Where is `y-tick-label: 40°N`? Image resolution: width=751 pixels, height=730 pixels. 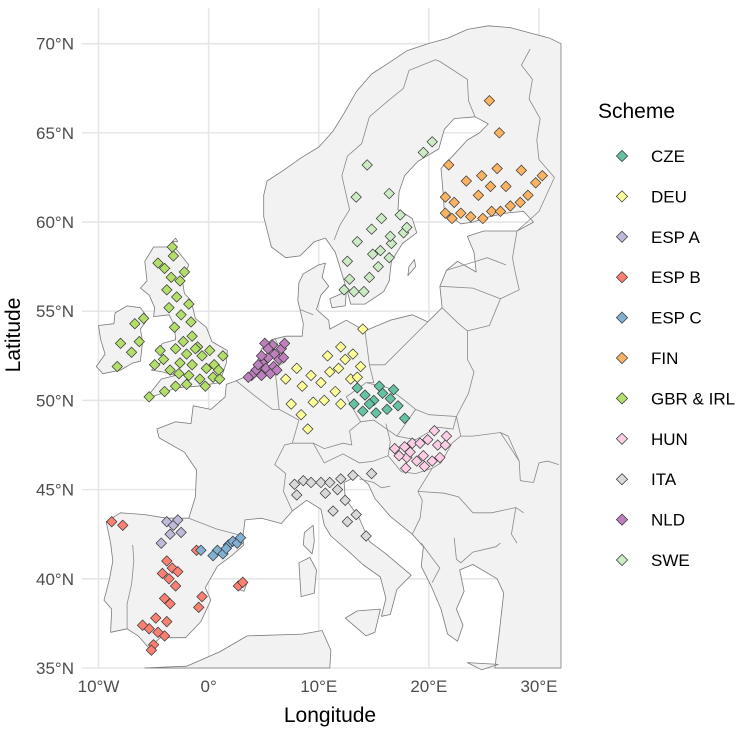
y-tick-label: 40°N is located at coordinates (55, 579).